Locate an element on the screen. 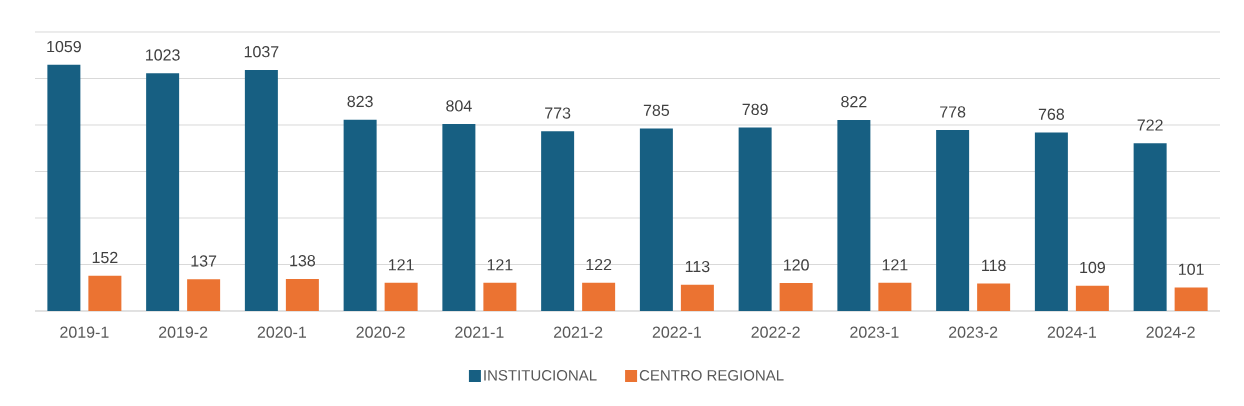 This screenshot has height=406, width=1244. data-label: 1023 is located at coordinates (163, 55).